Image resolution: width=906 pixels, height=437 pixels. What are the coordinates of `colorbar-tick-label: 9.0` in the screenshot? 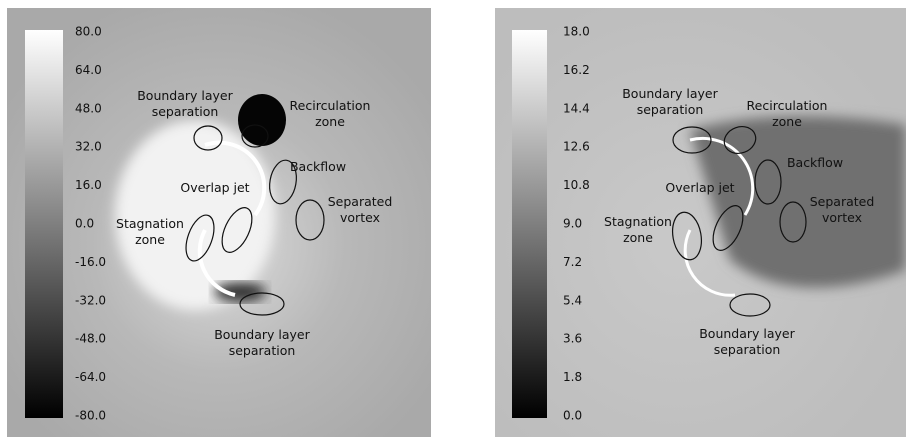 It's located at (572, 224).